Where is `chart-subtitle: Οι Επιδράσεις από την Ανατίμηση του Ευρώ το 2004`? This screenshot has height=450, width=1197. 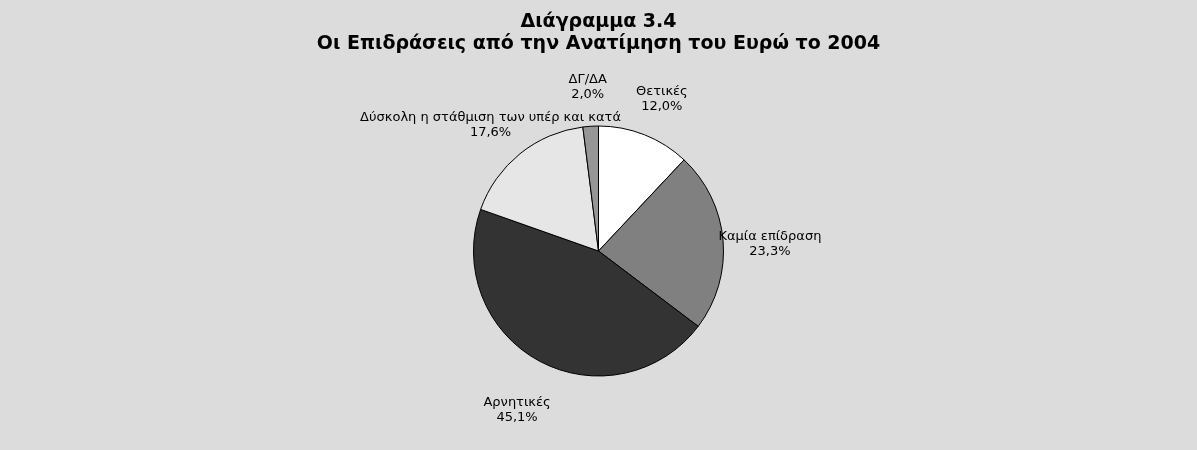
chart-subtitle: Οι Επιδράσεις από την Ανατίμηση του Ευρώ το 2004 is located at coordinates (598, 42).